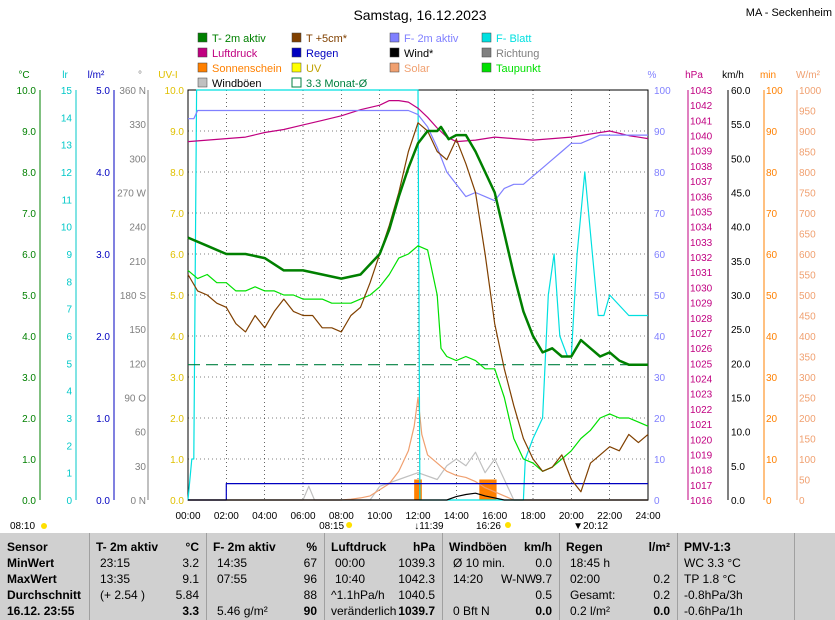  What do you see at coordinates (468, 579) in the screenshot?
I see `gust-max-time: 14:20` at bounding box center [468, 579].